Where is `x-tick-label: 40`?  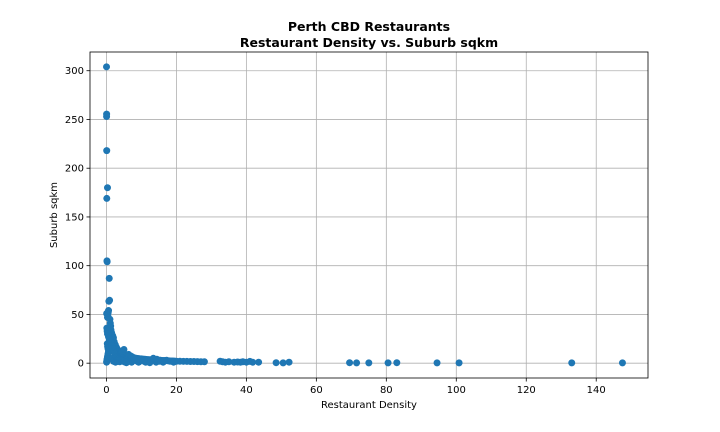 x-tick-label: 40 is located at coordinates (246, 390).